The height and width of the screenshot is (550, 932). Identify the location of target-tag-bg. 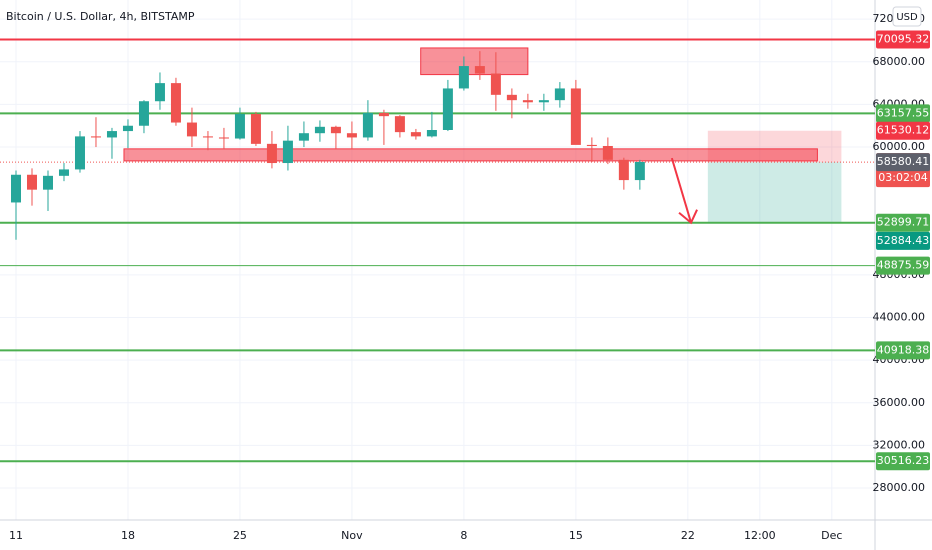
(903, 240).